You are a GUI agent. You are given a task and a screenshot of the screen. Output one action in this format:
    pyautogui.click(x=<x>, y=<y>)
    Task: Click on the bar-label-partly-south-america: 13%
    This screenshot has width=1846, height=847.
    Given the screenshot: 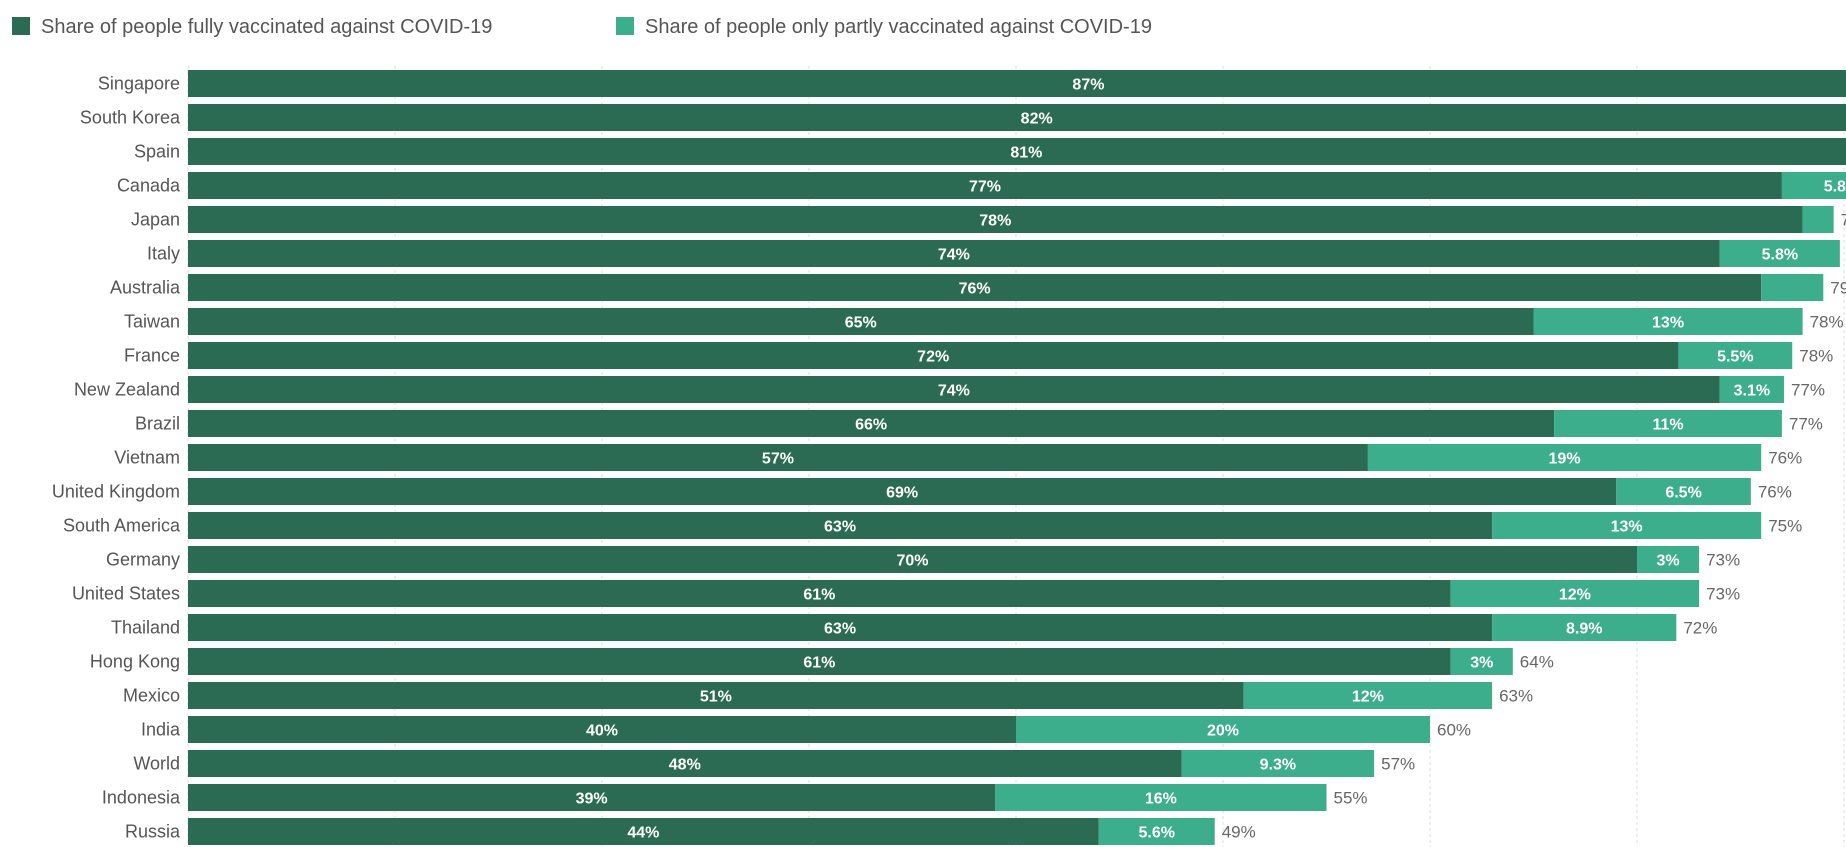 What is the action you would take?
    pyautogui.click(x=1627, y=527)
    